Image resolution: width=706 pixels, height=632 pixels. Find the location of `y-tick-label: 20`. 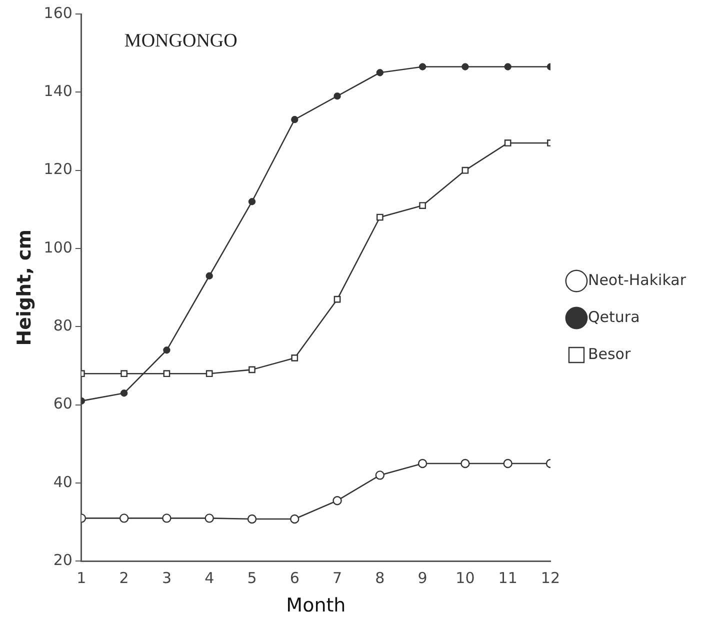

y-tick-label: 20 is located at coordinates (62, 560).